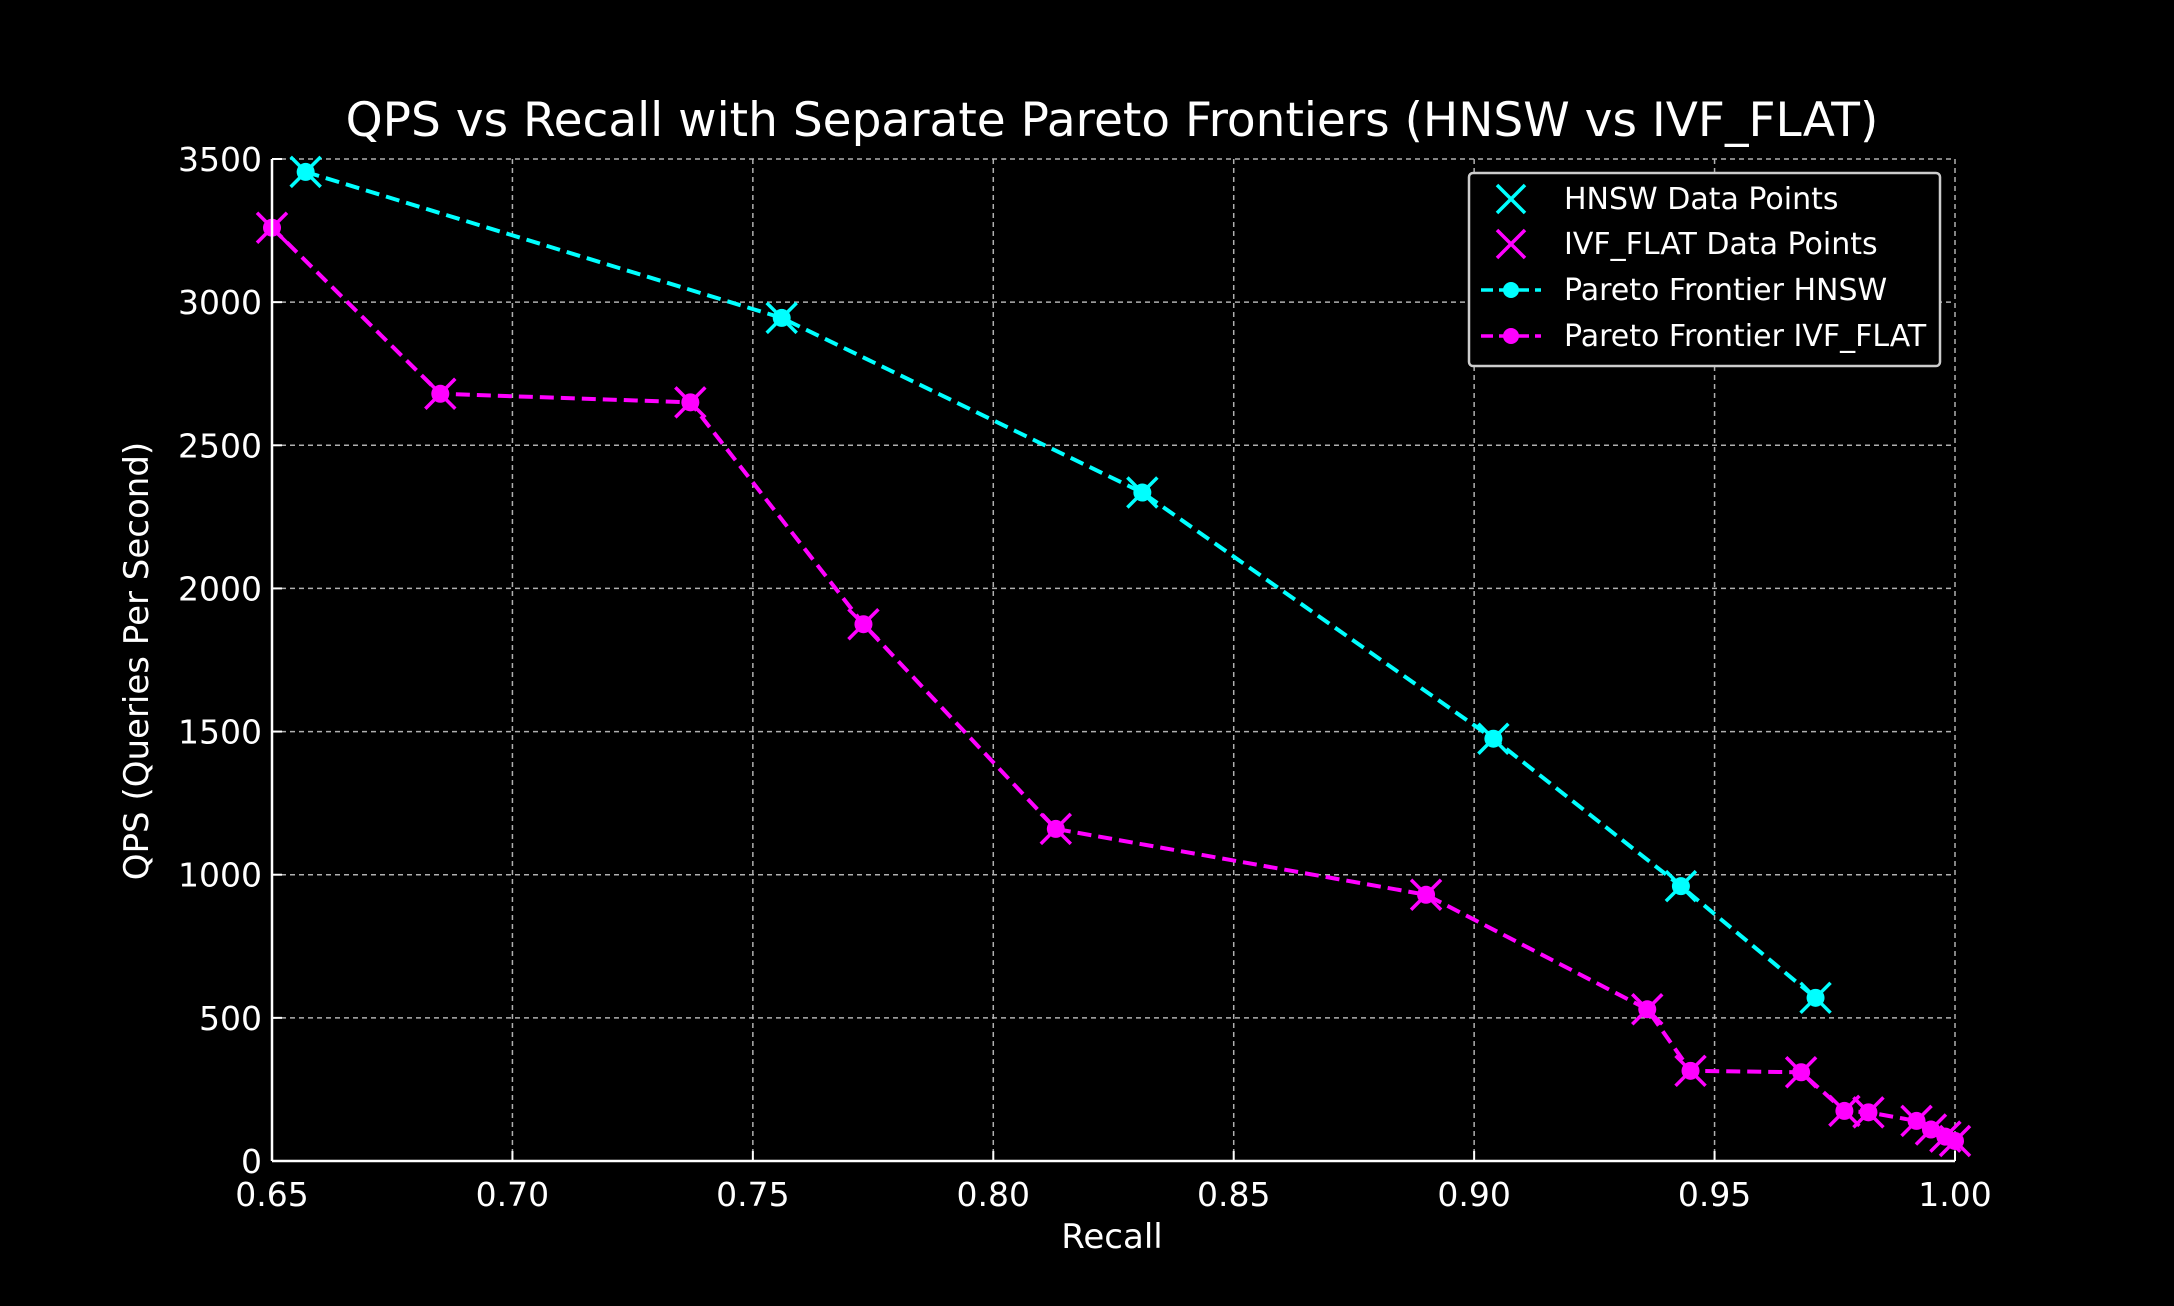 This screenshot has height=1306, width=2174. Describe the element at coordinates (1954, 1194) in the screenshot. I see `x-tick-label: 1.00` at that location.